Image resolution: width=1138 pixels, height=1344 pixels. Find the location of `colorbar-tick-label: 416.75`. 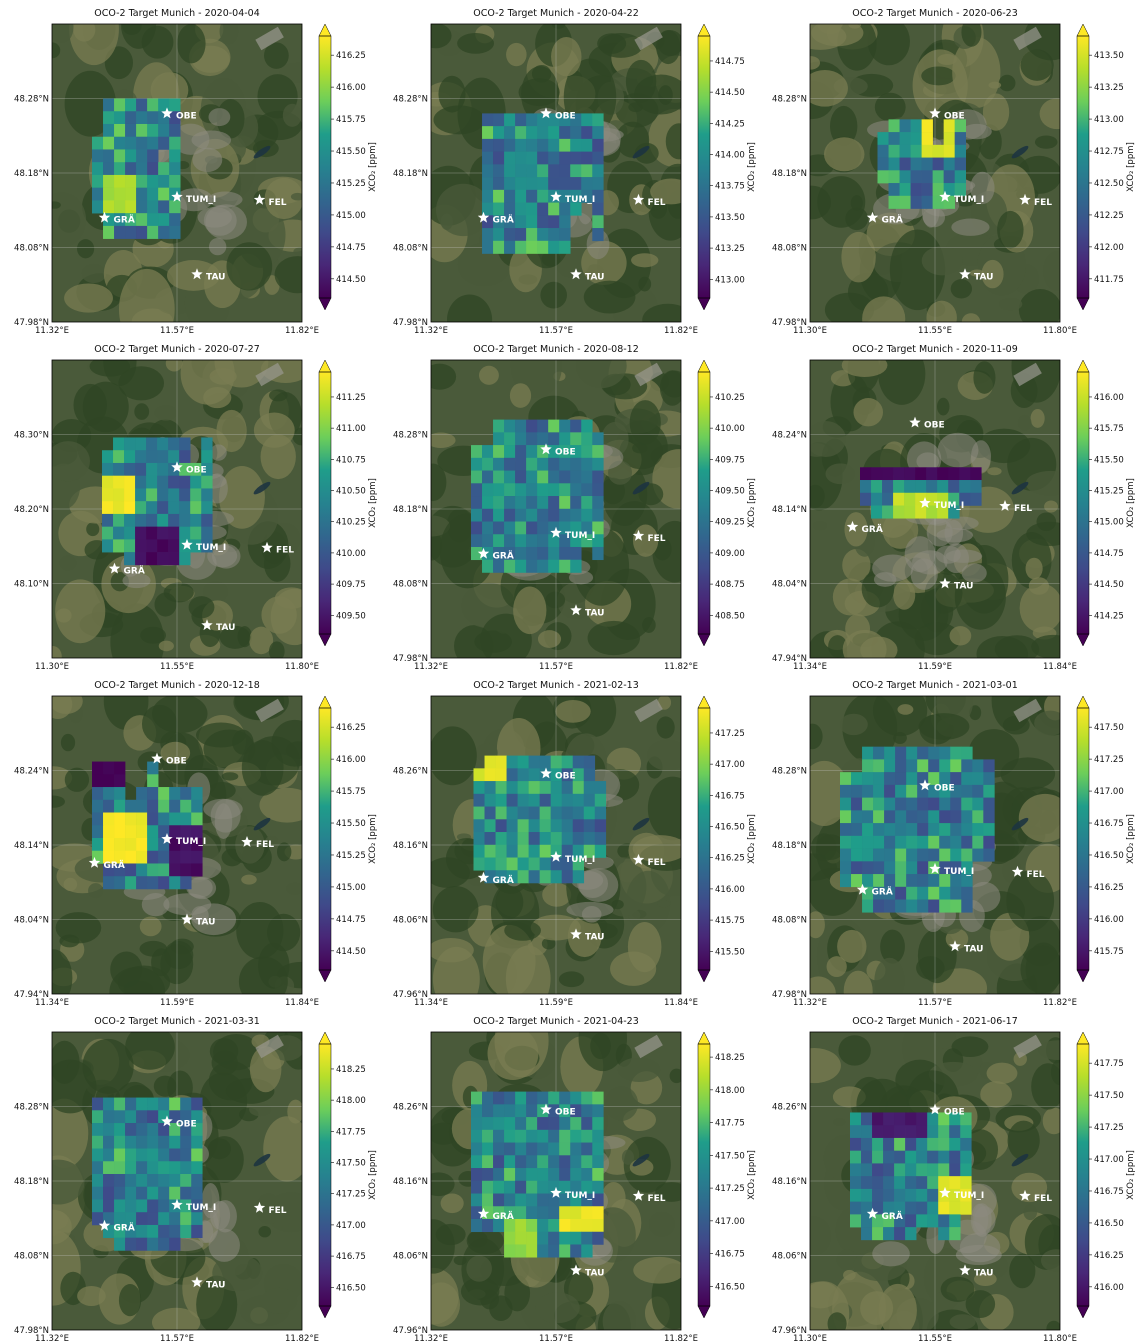

colorbar-tick-label: 416.75 is located at coordinates (730, 1255).